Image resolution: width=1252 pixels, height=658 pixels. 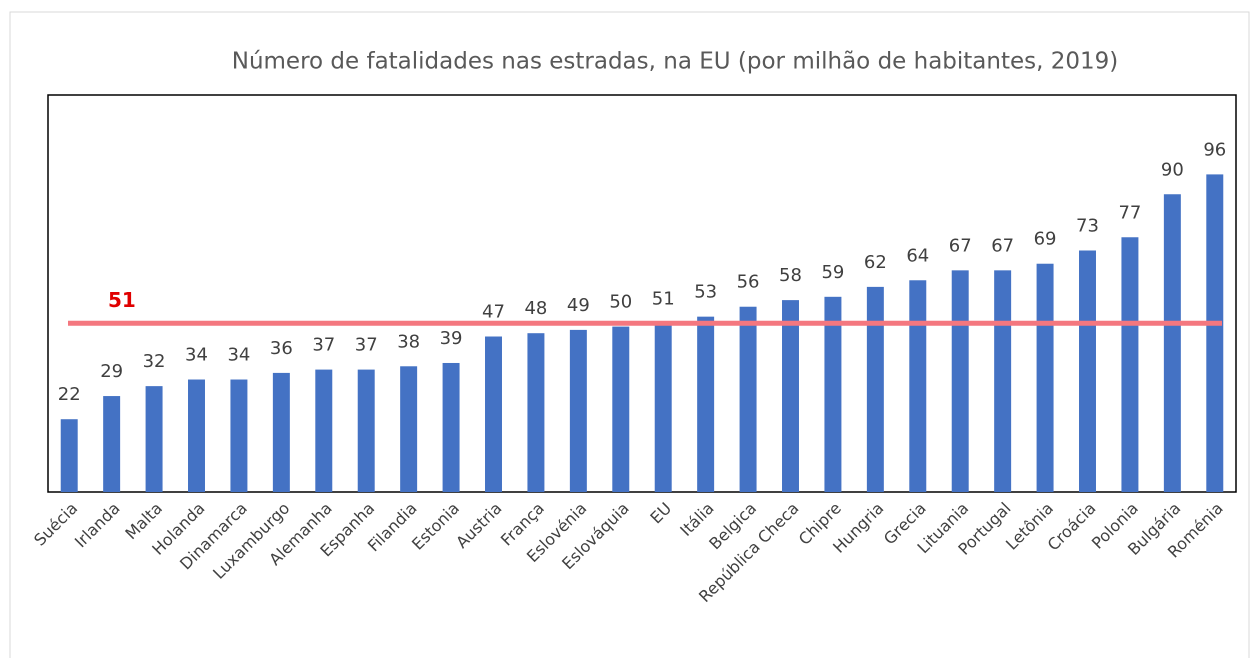 What do you see at coordinates (69, 394) in the screenshot?
I see `value-label: 22` at bounding box center [69, 394].